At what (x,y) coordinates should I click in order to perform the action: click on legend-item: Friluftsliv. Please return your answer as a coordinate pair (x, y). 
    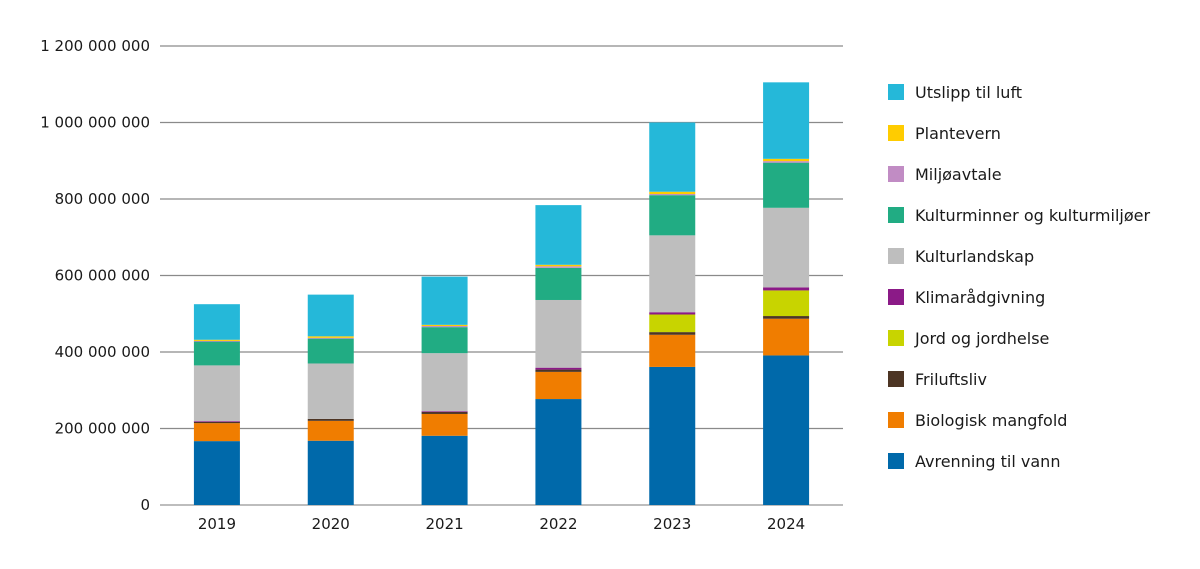
    Looking at the image, I should click on (937, 379).